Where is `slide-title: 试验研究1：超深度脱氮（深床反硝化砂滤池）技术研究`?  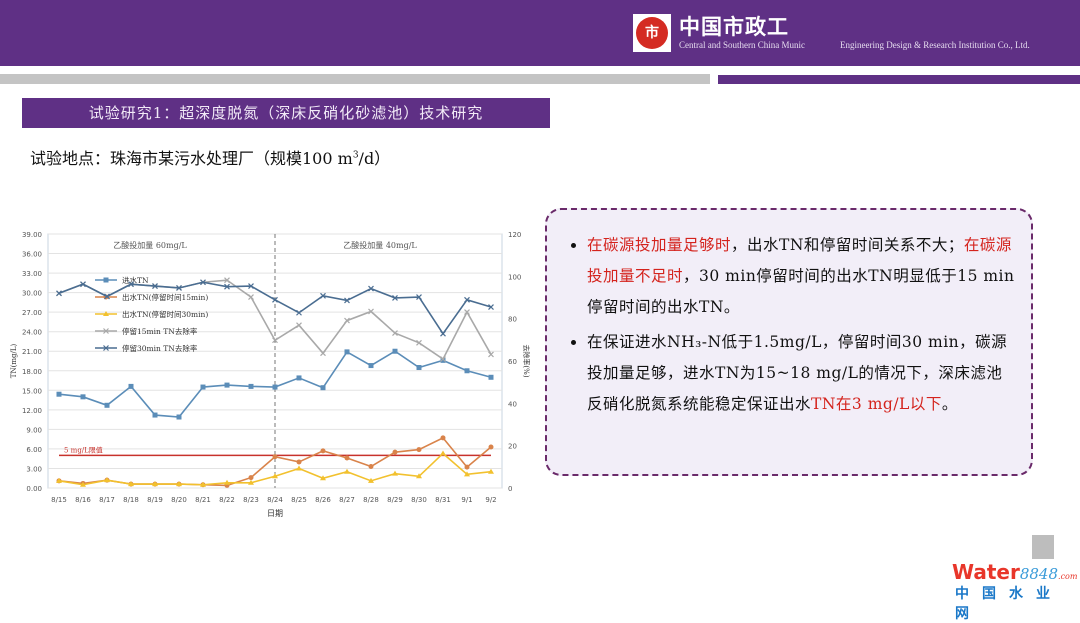
slide-title: 试验研究1：超深度脱氮（深床反硝化砂滤池）技术研究 is located at coordinates (286, 113).